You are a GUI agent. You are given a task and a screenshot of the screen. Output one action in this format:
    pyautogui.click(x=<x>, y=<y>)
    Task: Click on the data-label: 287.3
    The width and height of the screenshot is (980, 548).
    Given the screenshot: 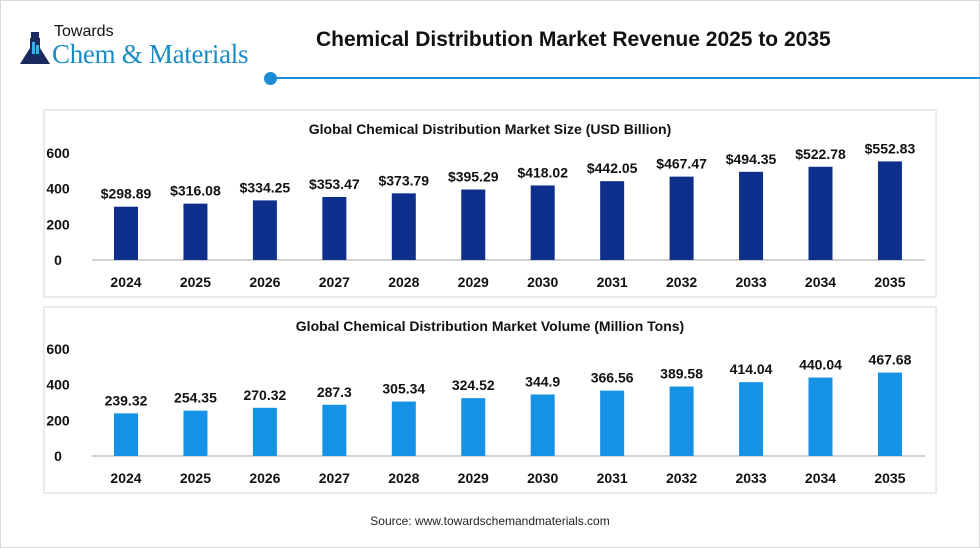 What is the action you would take?
    pyautogui.click(x=334, y=392)
    